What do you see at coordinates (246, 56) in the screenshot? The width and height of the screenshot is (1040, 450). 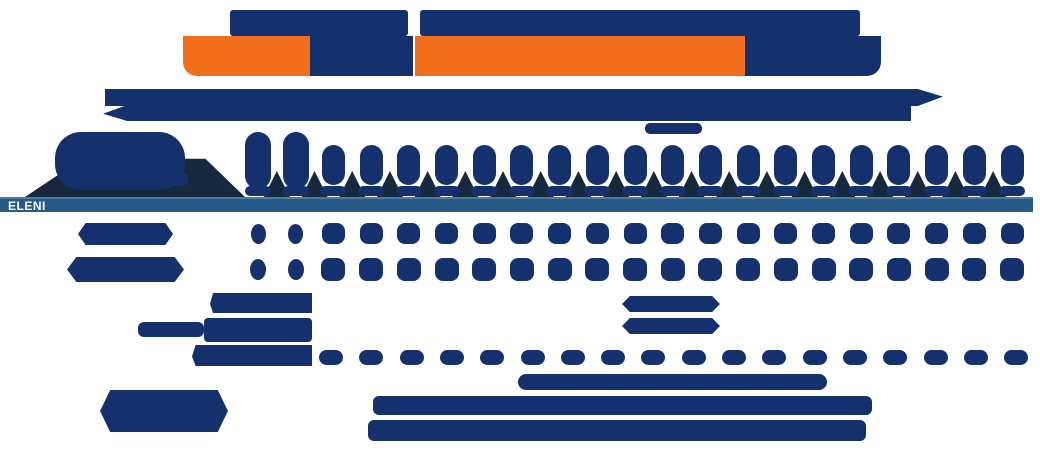 I see `title-line2-highlight-a` at bounding box center [246, 56].